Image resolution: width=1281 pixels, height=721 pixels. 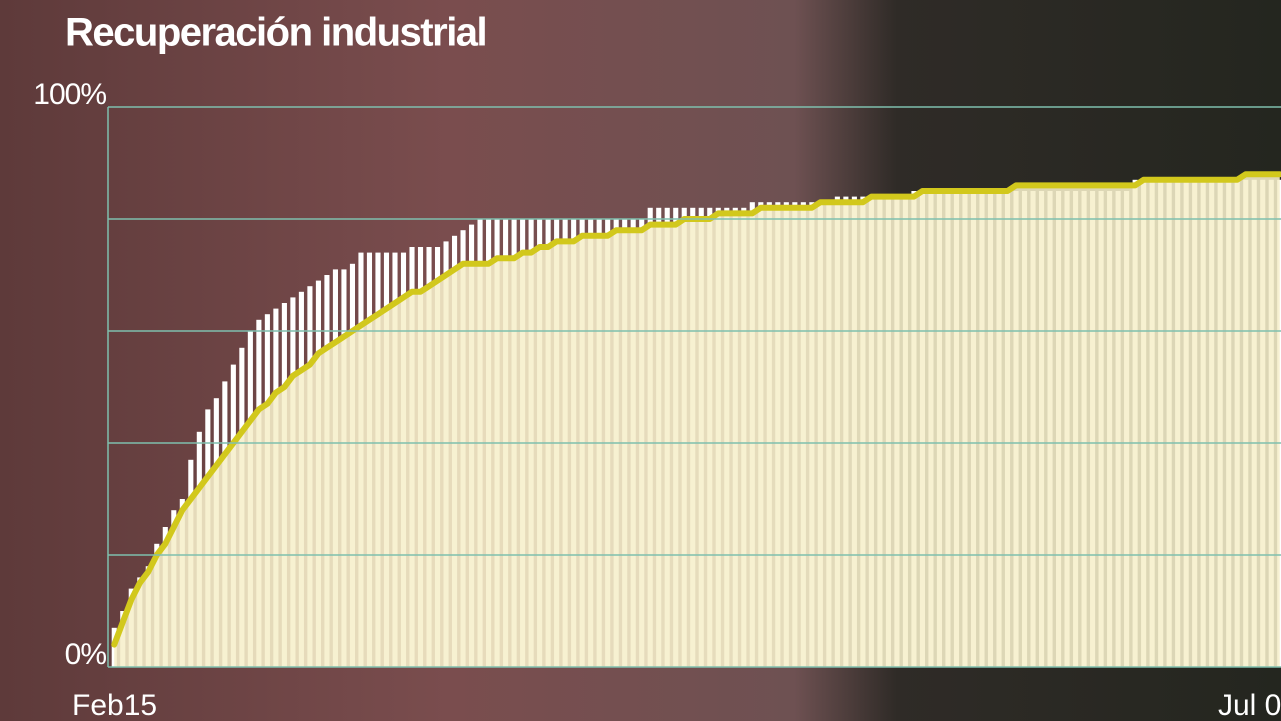 What do you see at coordinates (86, 654) in the screenshot?
I see `y-tick-label: 0%` at bounding box center [86, 654].